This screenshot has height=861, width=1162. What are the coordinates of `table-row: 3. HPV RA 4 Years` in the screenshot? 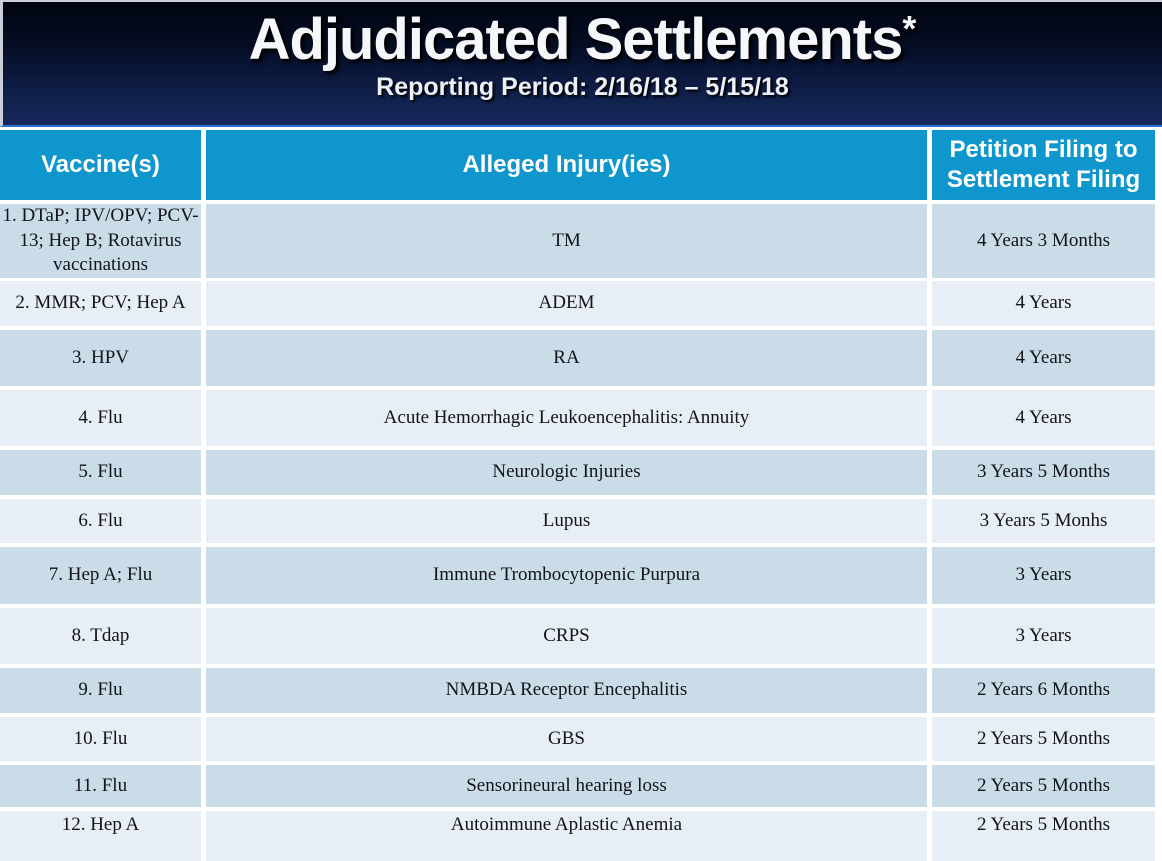 It's located at (577, 358).